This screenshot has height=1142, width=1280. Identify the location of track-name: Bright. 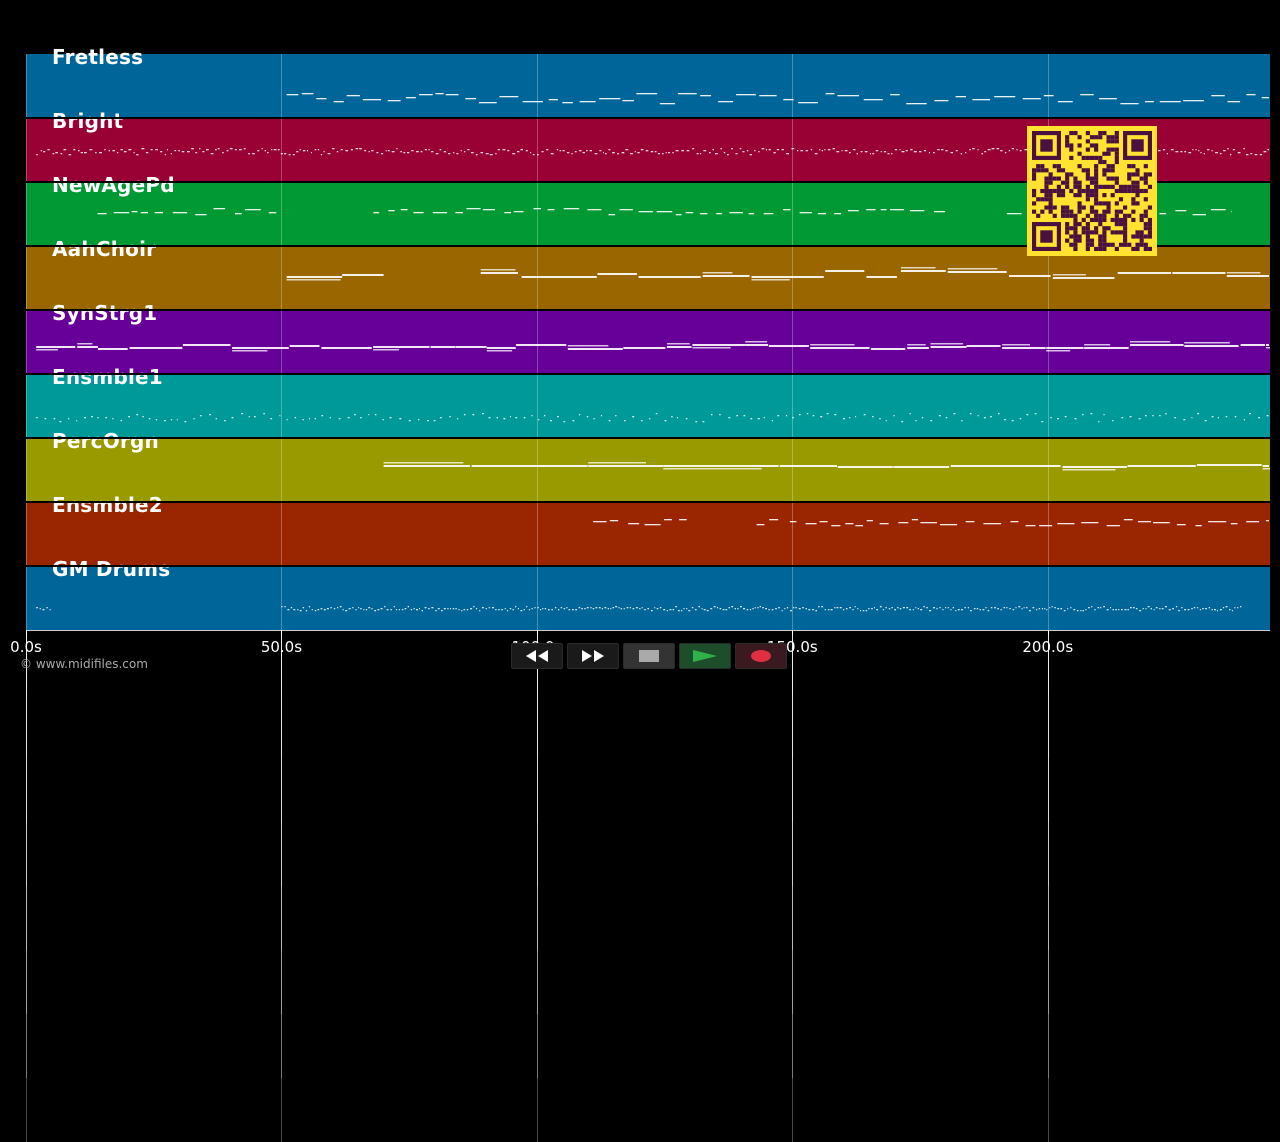
(88, 121).